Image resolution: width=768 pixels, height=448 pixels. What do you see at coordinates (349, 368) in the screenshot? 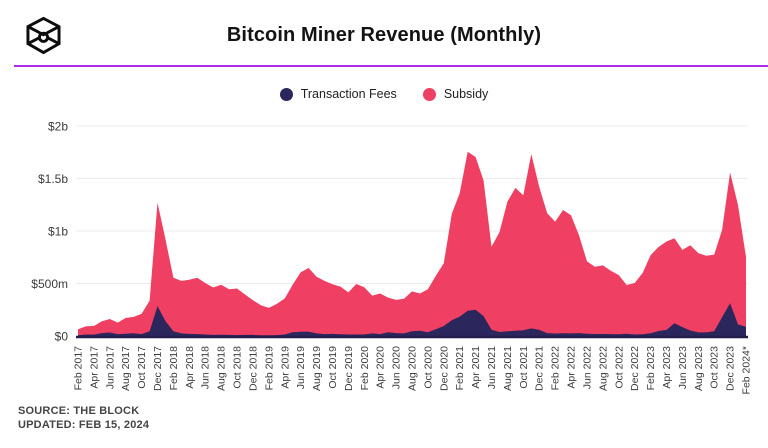
I see `x-axis-label: Dec 2019` at bounding box center [349, 368].